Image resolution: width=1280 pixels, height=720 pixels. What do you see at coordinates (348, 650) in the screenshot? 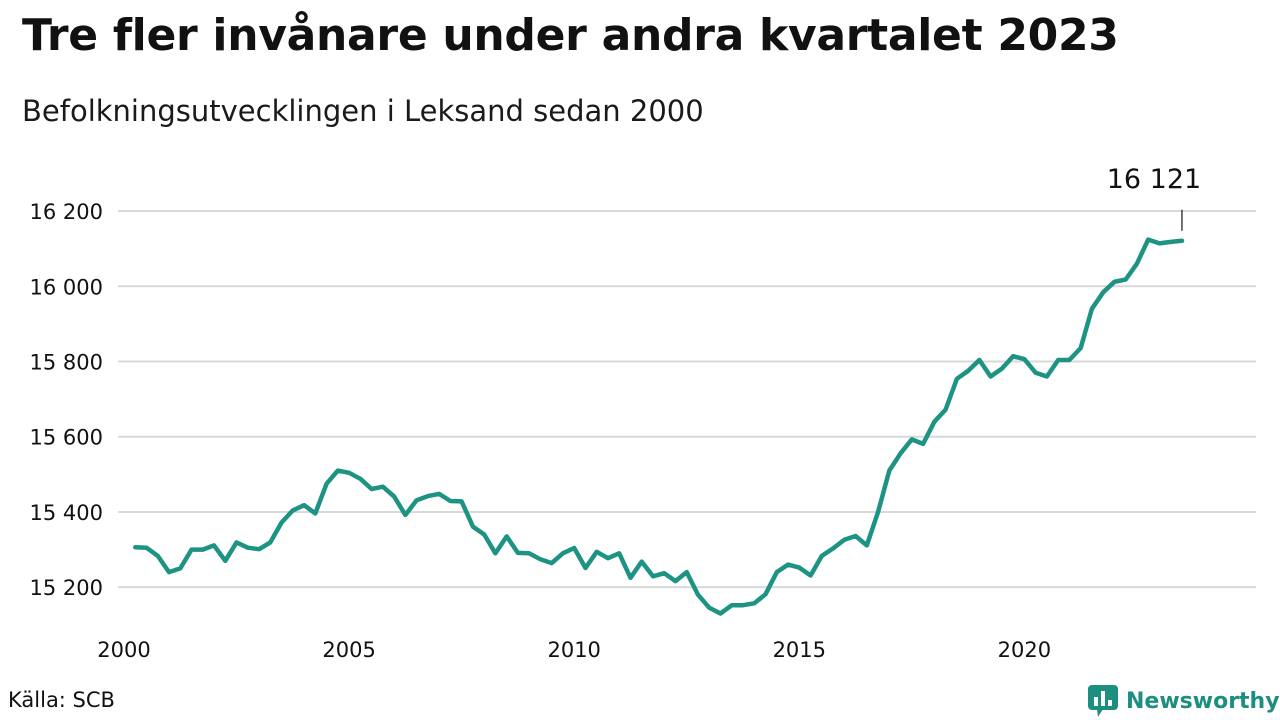
I see `x-tick-label: 2005` at bounding box center [348, 650].